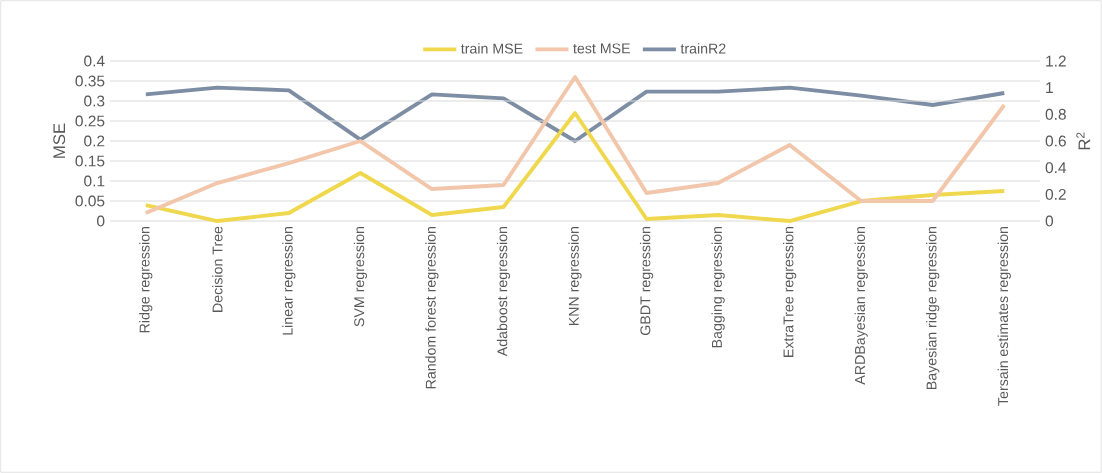 The width and height of the screenshot is (1102, 473). I want to click on x-tick-label: Adaboost regression, so click(503, 291).